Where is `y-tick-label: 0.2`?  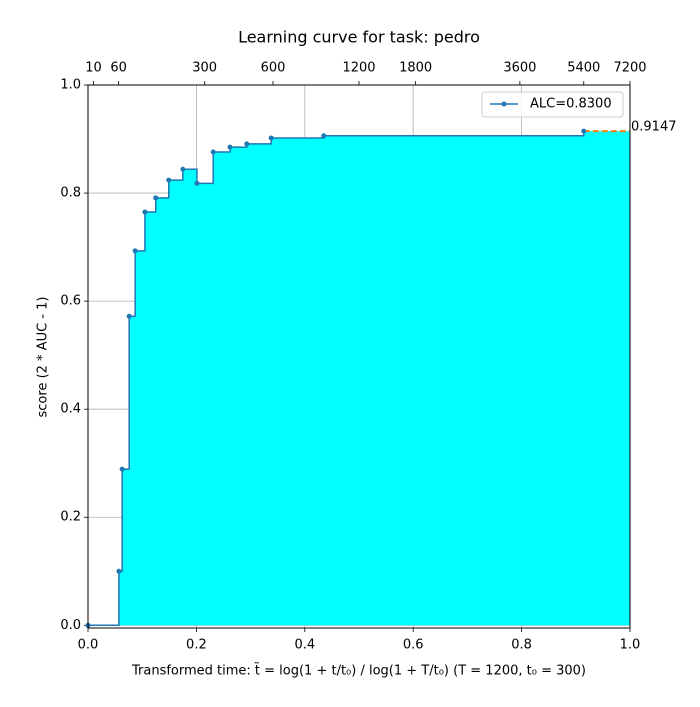 y-tick-label: 0.2 is located at coordinates (70, 517).